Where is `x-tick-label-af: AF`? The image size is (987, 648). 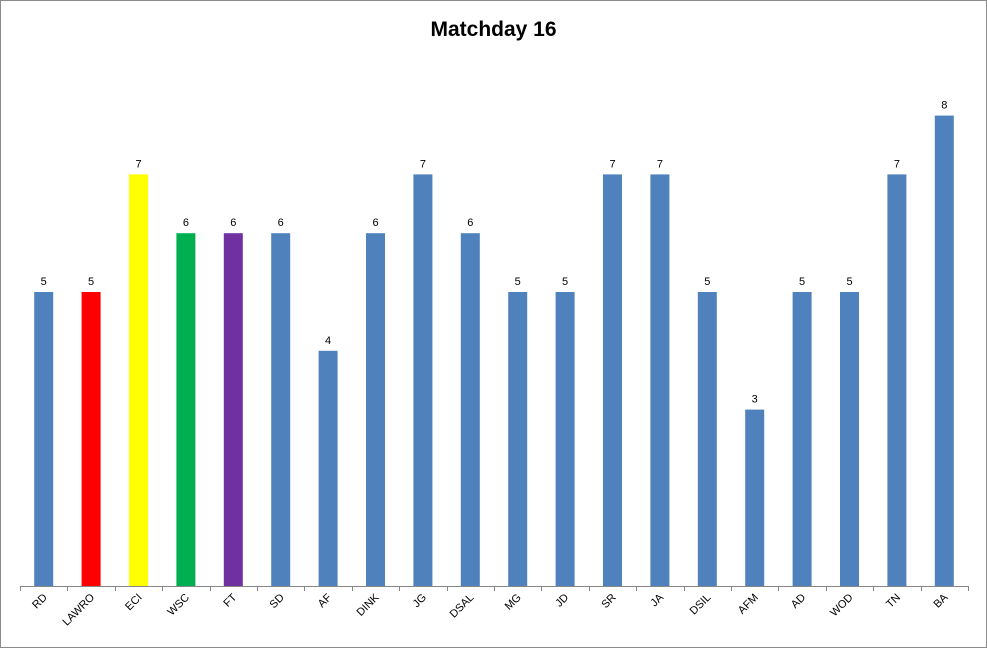
x-tick-label-af: AF is located at coordinates (325, 600).